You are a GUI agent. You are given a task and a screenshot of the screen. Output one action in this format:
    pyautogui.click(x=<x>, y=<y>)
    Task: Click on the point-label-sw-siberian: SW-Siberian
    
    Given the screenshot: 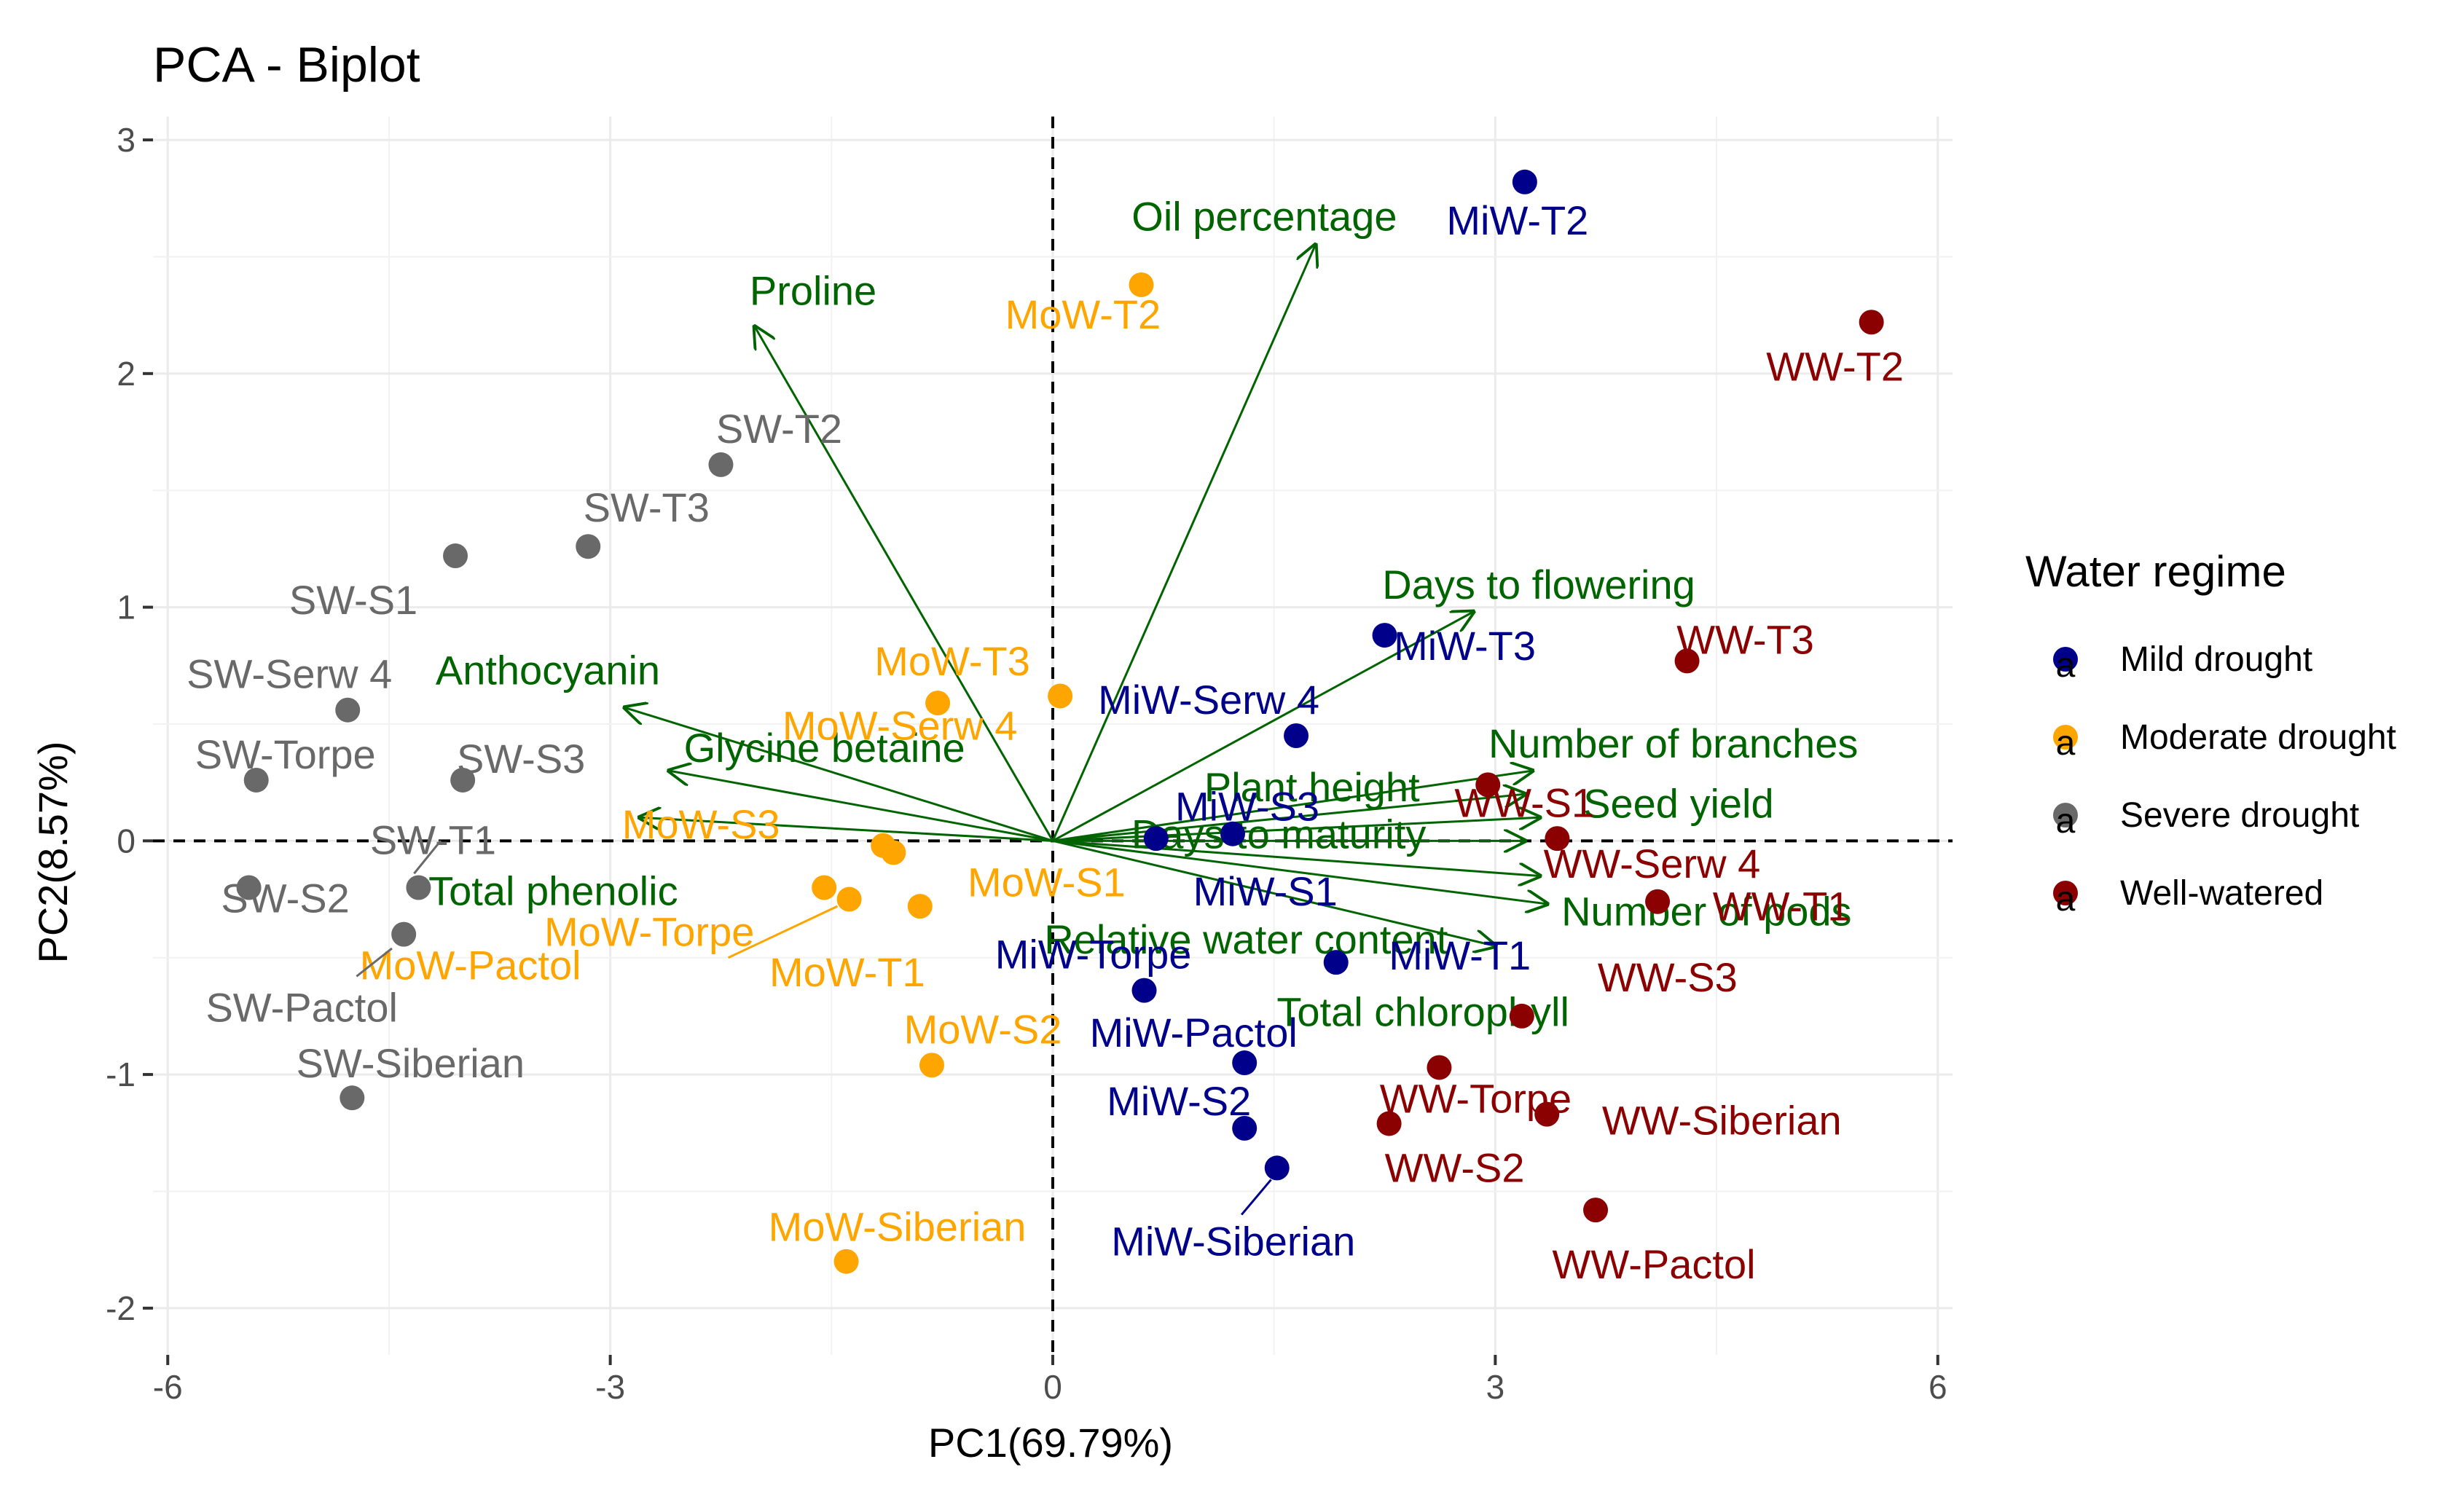 What is the action you would take?
    pyautogui.click(x=411, y=1063)
    